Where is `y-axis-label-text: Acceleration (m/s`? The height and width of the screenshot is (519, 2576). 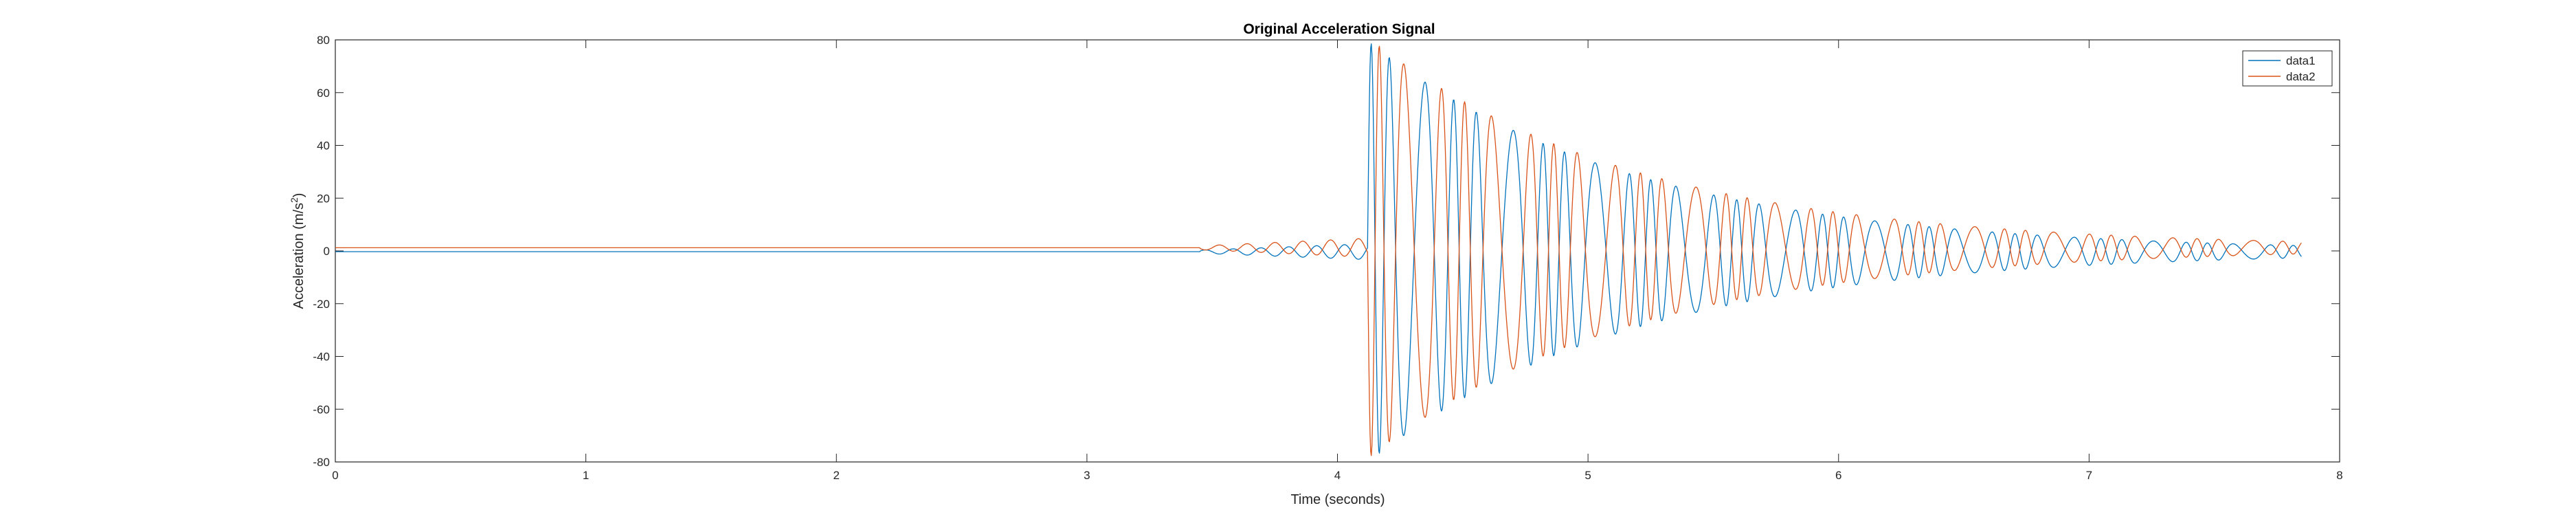 y-axis-label-text: Acceleration (m/s is located at coordinates (298, 256).